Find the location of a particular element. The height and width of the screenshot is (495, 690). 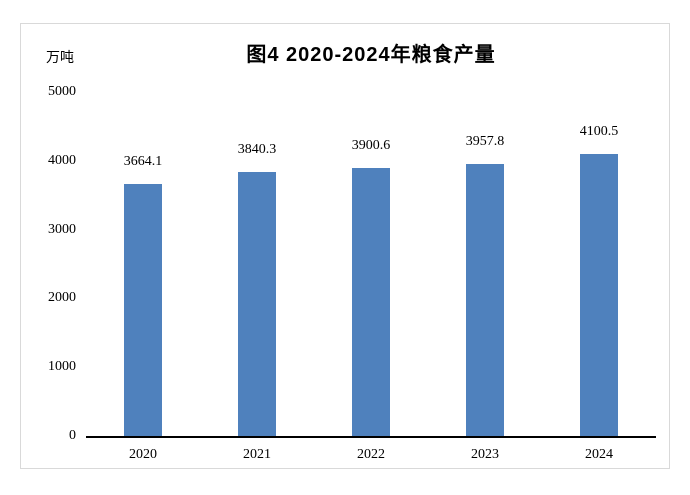

x-axis-label-2020: 2020 is located at coordinates (143, 454).